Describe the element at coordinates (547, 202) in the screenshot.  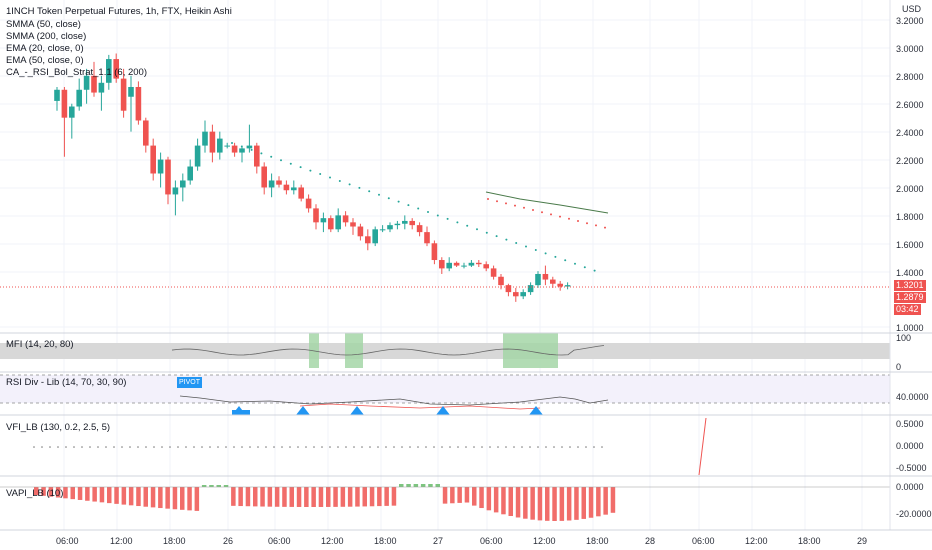
I see `smma-line` at that location.